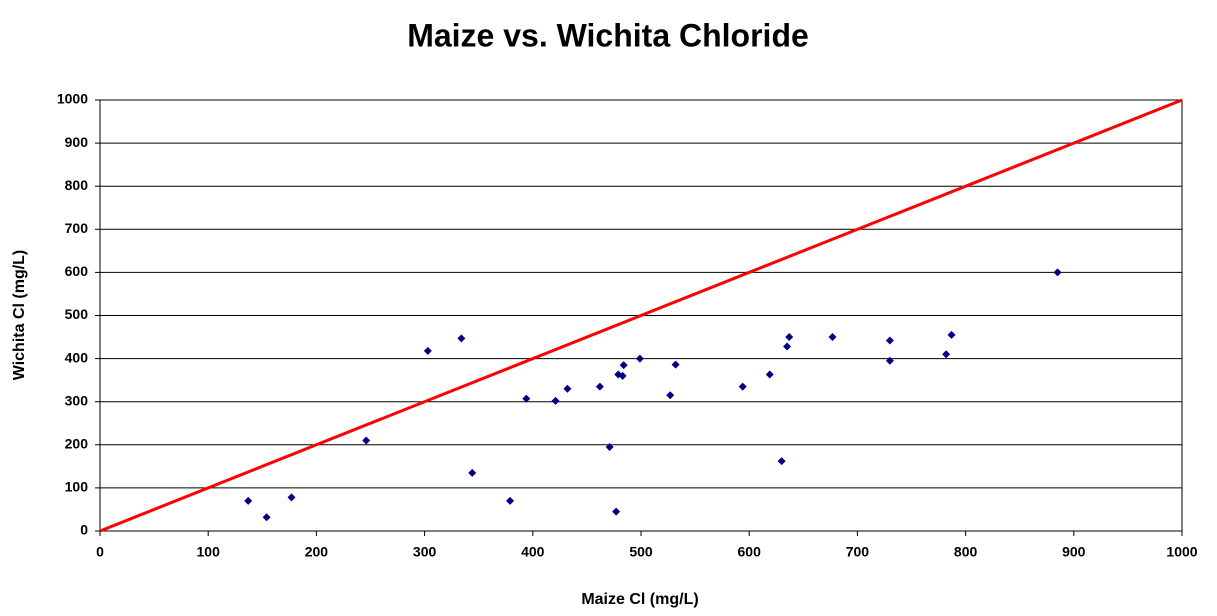 This screenshot has height=616, width=1217. What do you see at coordinates (750, 552) in the screenshot?
I see `x-tick-label: 600` at bounding box center [750, 552].